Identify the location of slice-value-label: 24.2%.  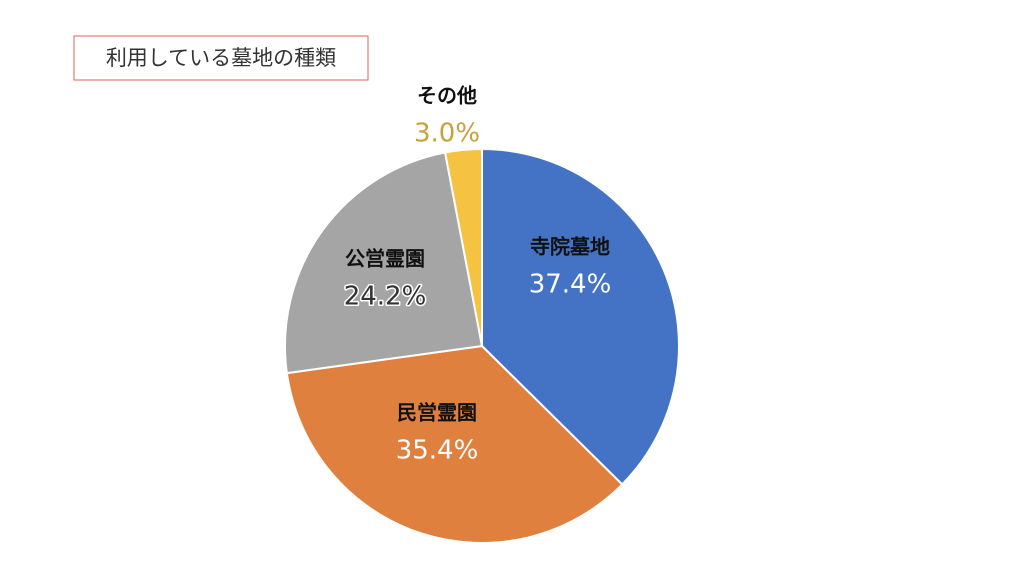
(385, 297).